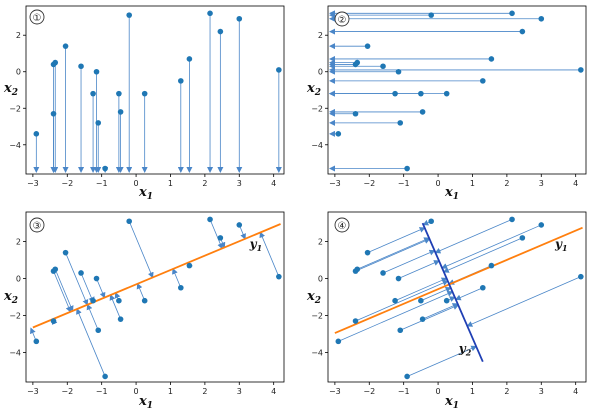 This screenshot has height=412, width=600. What do you see at coordinates (465, 349) in the screenshot?
I see `series-label: y2` at bounding box center [465, 349].